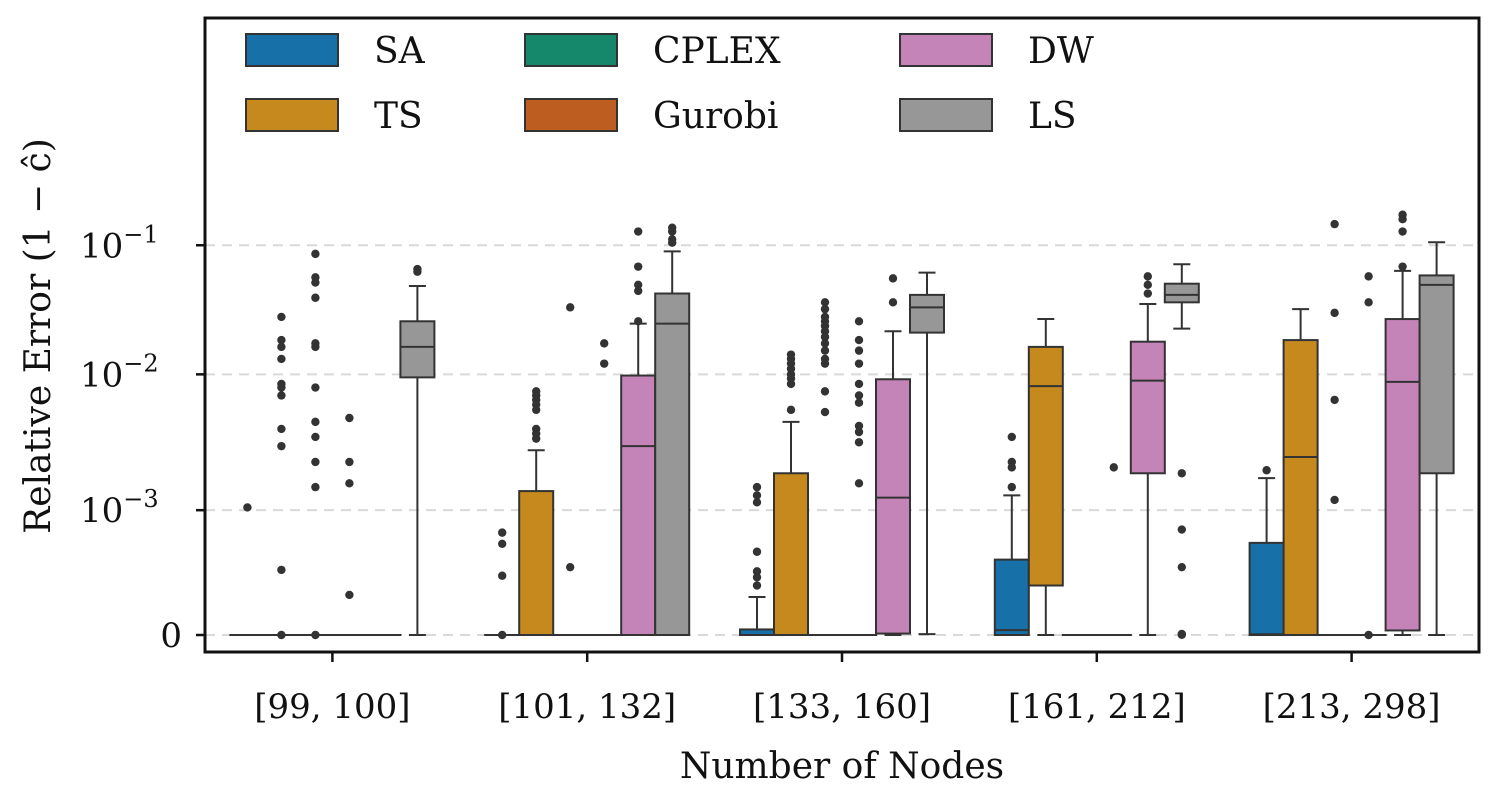 This screenshot has width=1496, height=805. What do you see at coordinates (119, 372) in the screenshot?
I see `y-tick-label: 10−2` at bounding box center [119, 372].